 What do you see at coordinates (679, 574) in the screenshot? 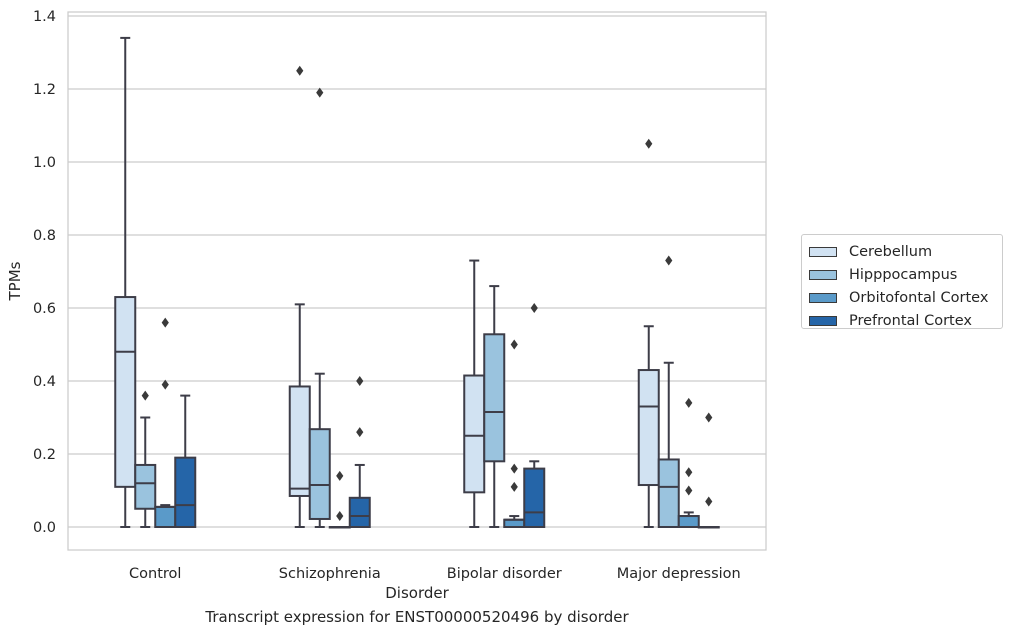
I see `x-tick-label: Major depression` at bounding box center [679, 574].